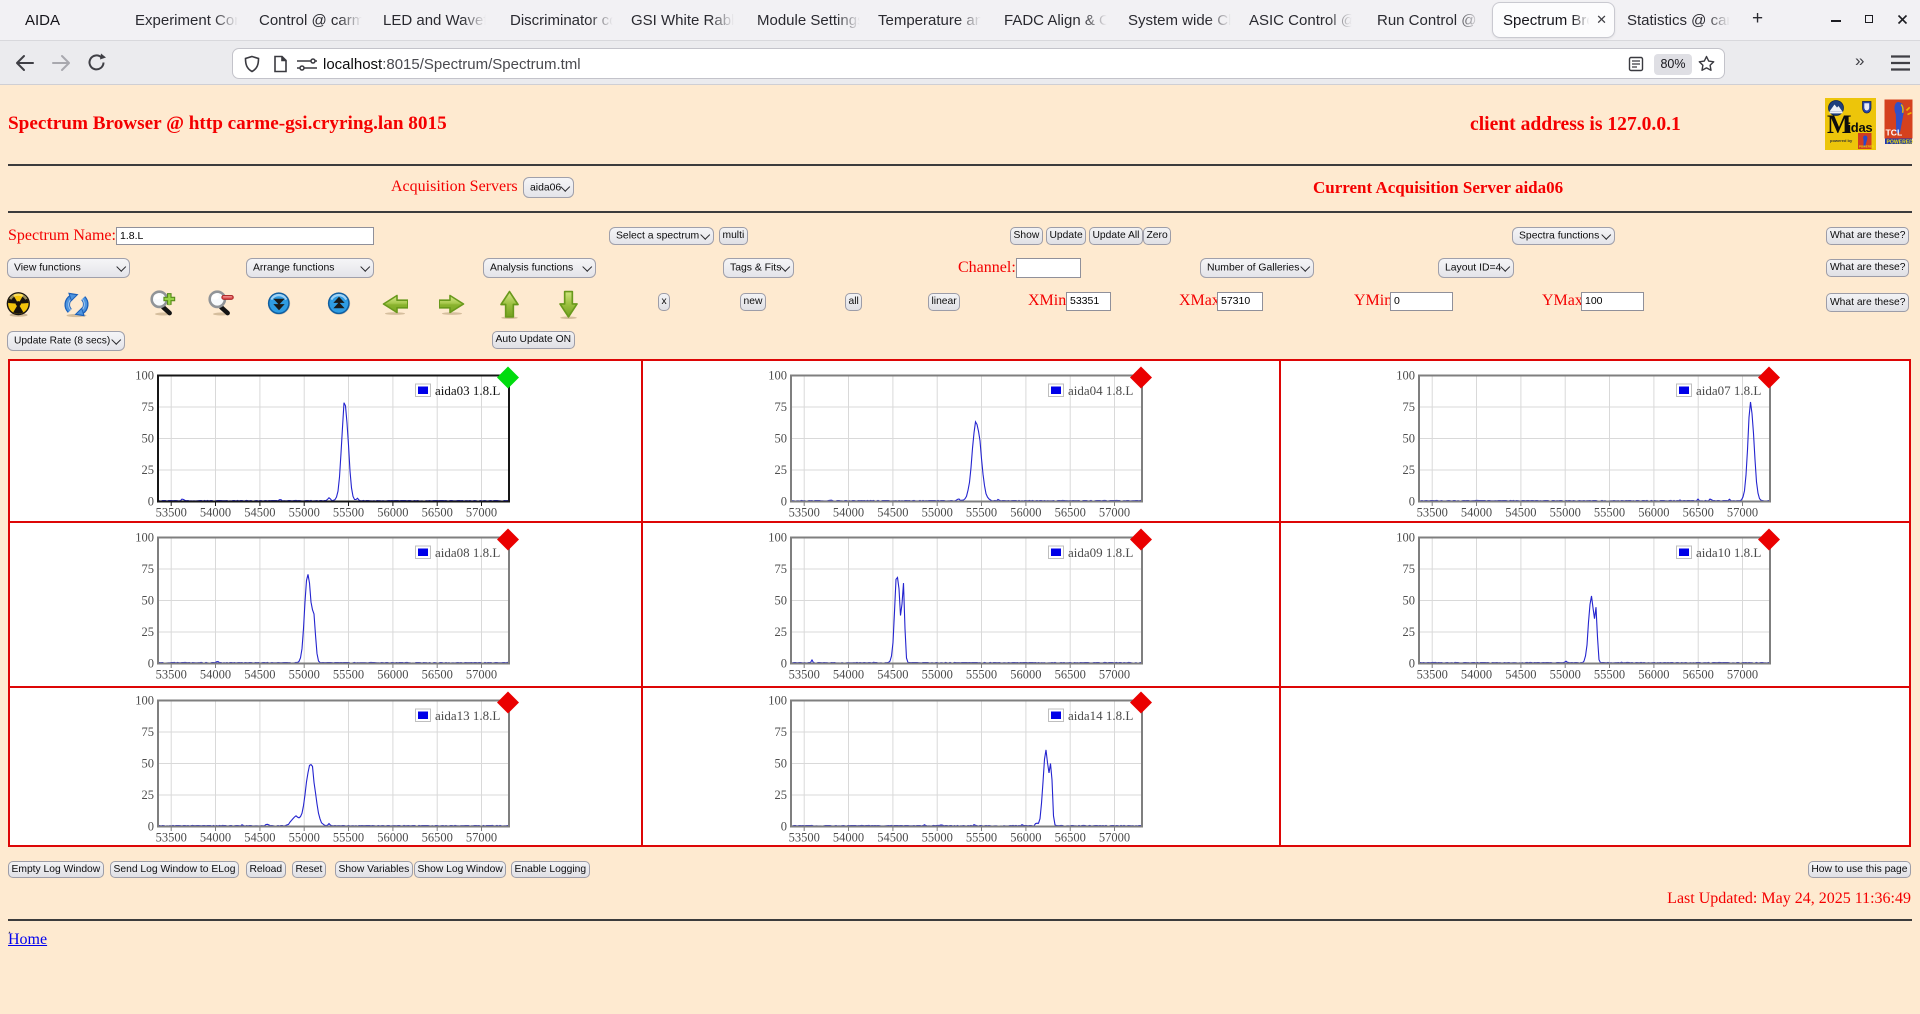  What do you see at coordinates (1839, 124) in the screenshot?
I see `svg-text: M` at bounding box center [1839, 124].